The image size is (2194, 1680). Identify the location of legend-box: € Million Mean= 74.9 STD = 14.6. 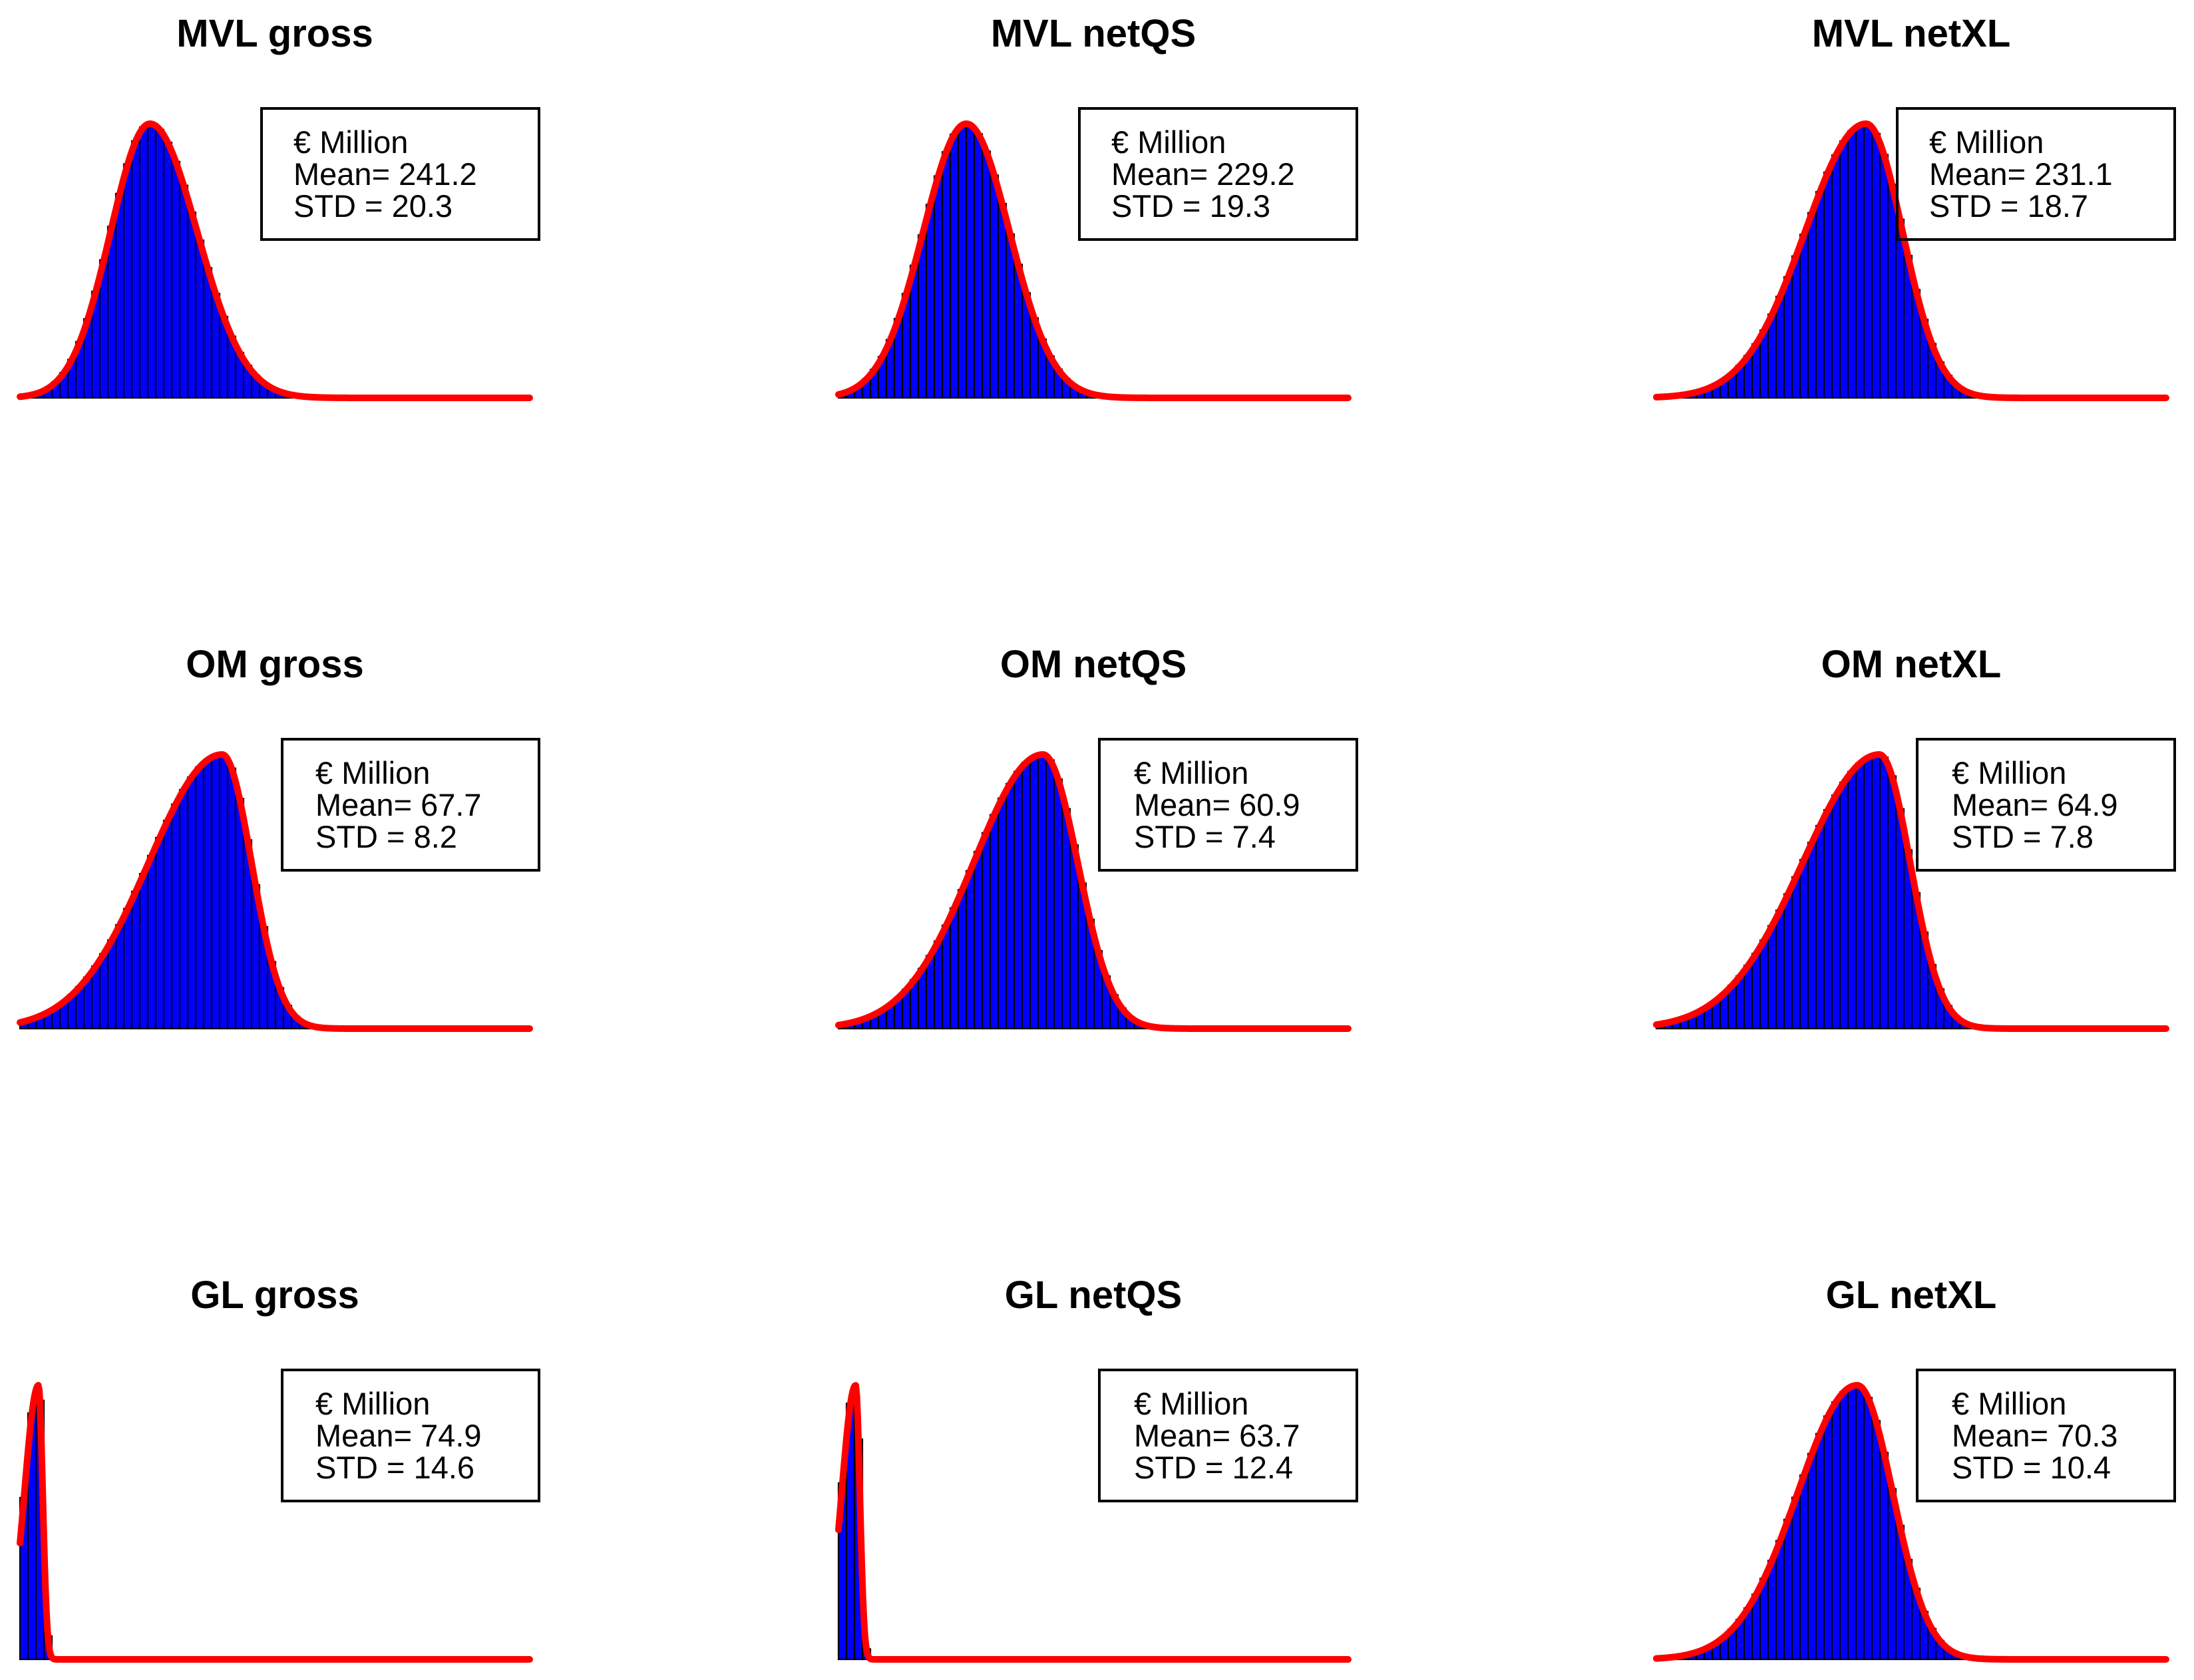
(410, 1436).